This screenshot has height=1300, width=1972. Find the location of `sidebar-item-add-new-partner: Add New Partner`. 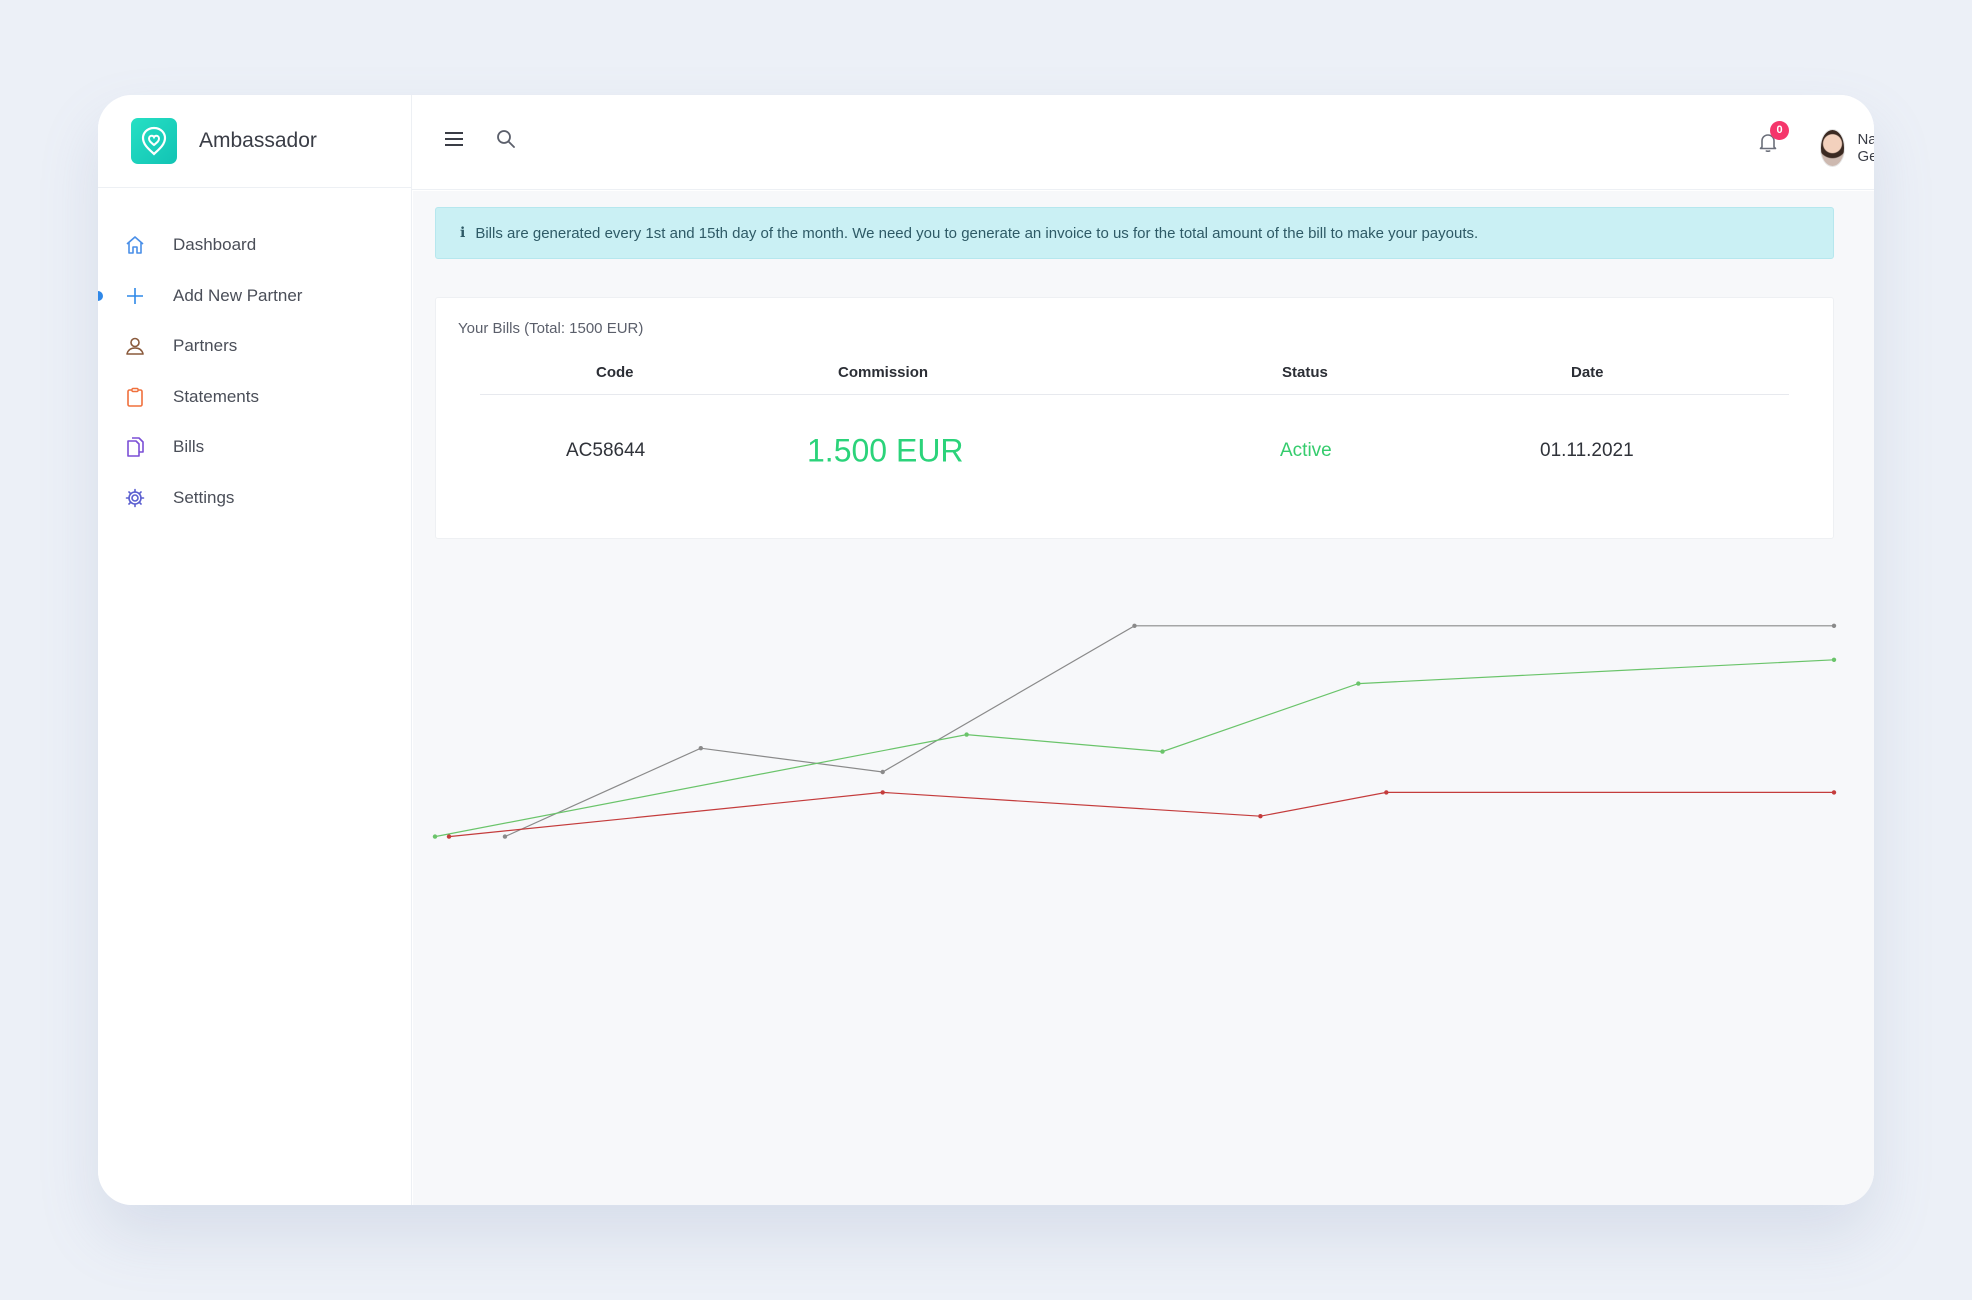

sidebar-item-add-new-partner: Add New Partner is located at coordinates (254, 296).